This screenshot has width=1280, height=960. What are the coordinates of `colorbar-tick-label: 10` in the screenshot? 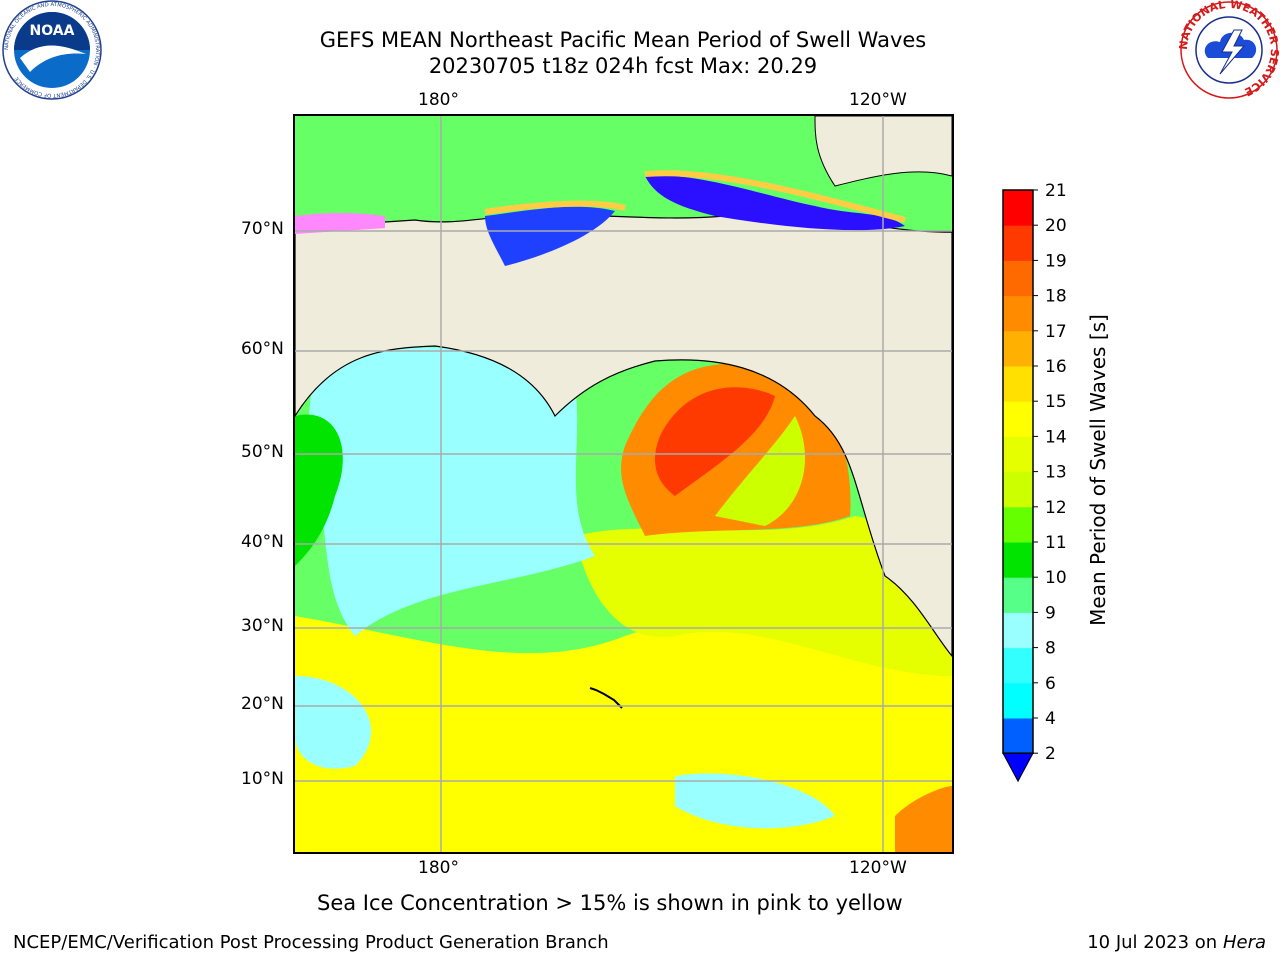 It's located at (1056, 578).